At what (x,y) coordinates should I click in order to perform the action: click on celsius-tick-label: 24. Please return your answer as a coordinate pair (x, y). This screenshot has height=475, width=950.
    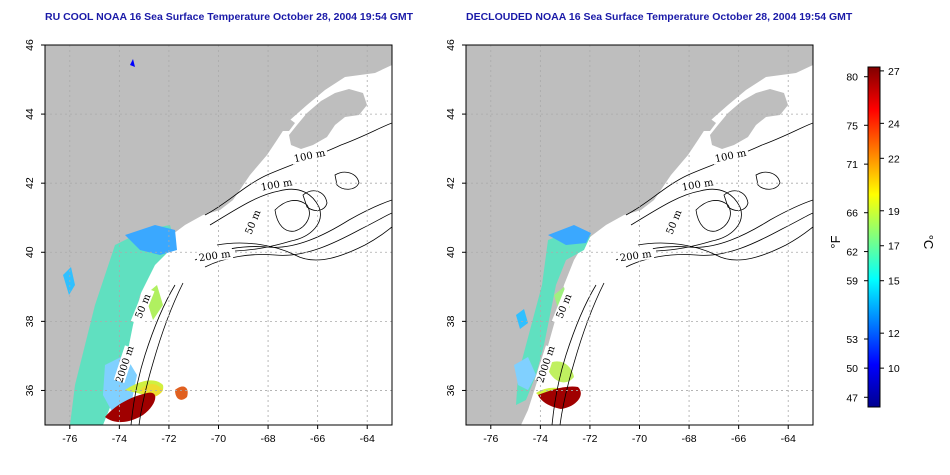
    Looking at the image, I should click on (894, 124).